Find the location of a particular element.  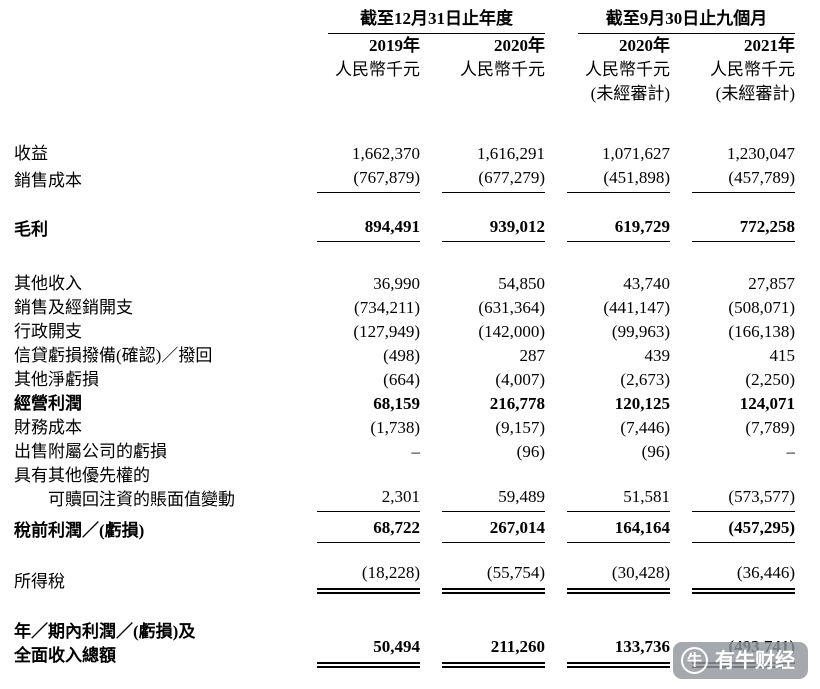

row-value: 1,071,627 is located at coordinates (636, 153).